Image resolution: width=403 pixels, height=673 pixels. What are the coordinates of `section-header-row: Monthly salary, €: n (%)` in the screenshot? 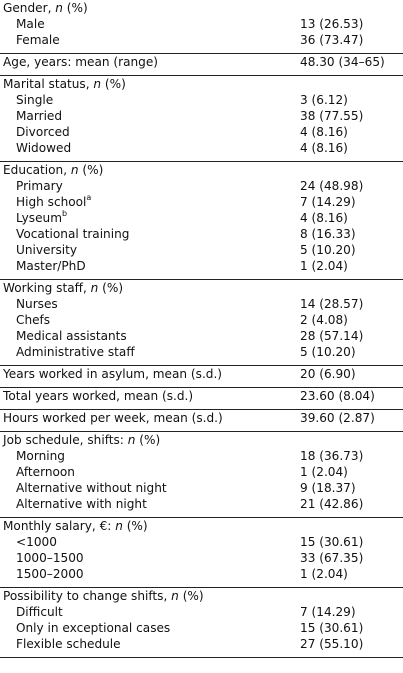 It's located at (201, 526).